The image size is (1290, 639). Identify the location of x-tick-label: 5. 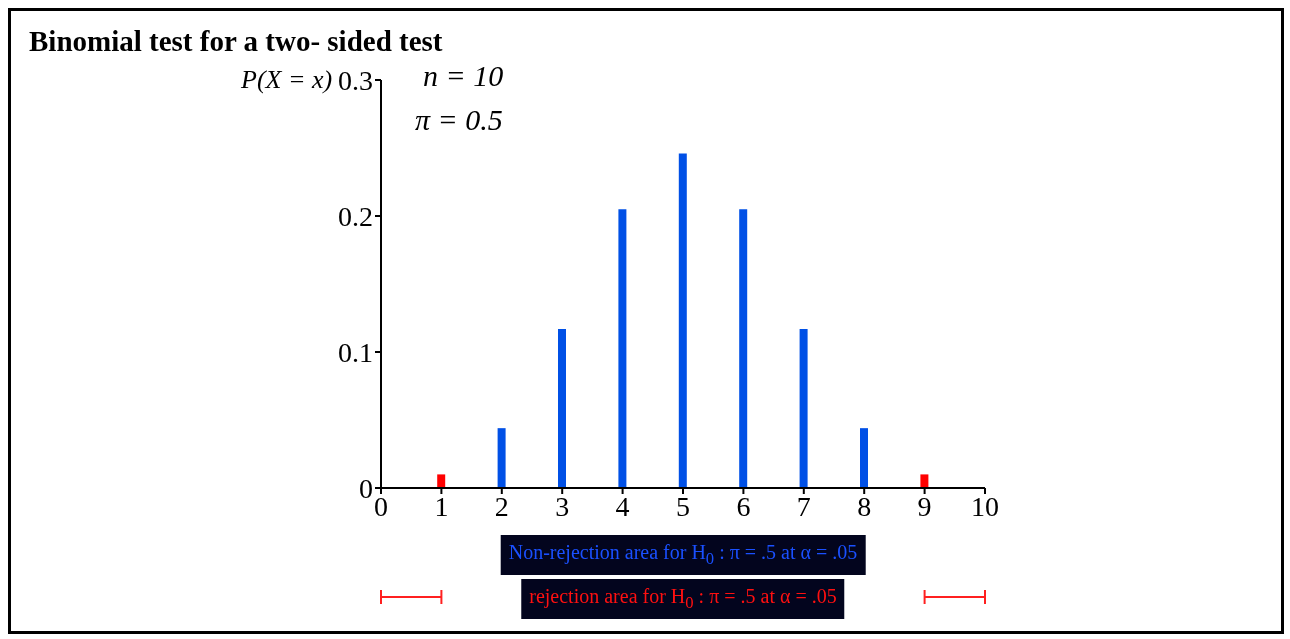
(683, 506).